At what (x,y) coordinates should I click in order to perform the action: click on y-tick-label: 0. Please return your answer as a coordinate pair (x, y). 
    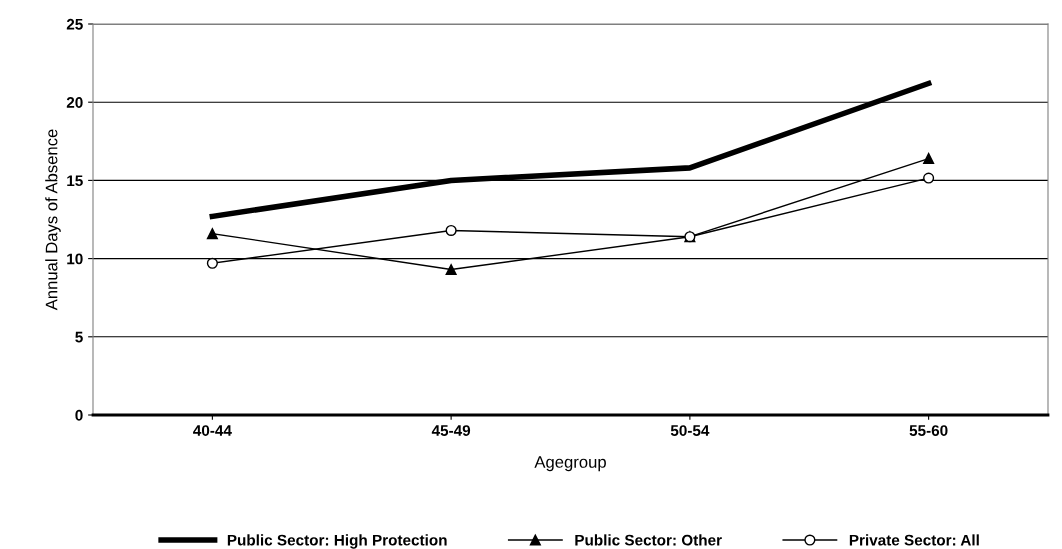
    Looking at the image, I should click on (79, 415).